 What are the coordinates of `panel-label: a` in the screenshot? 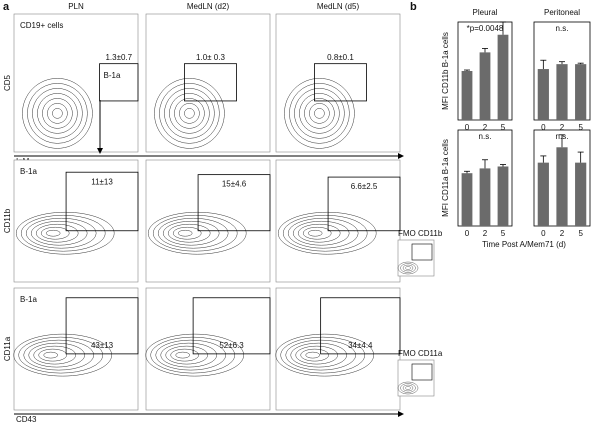 It's located at (6, 7).